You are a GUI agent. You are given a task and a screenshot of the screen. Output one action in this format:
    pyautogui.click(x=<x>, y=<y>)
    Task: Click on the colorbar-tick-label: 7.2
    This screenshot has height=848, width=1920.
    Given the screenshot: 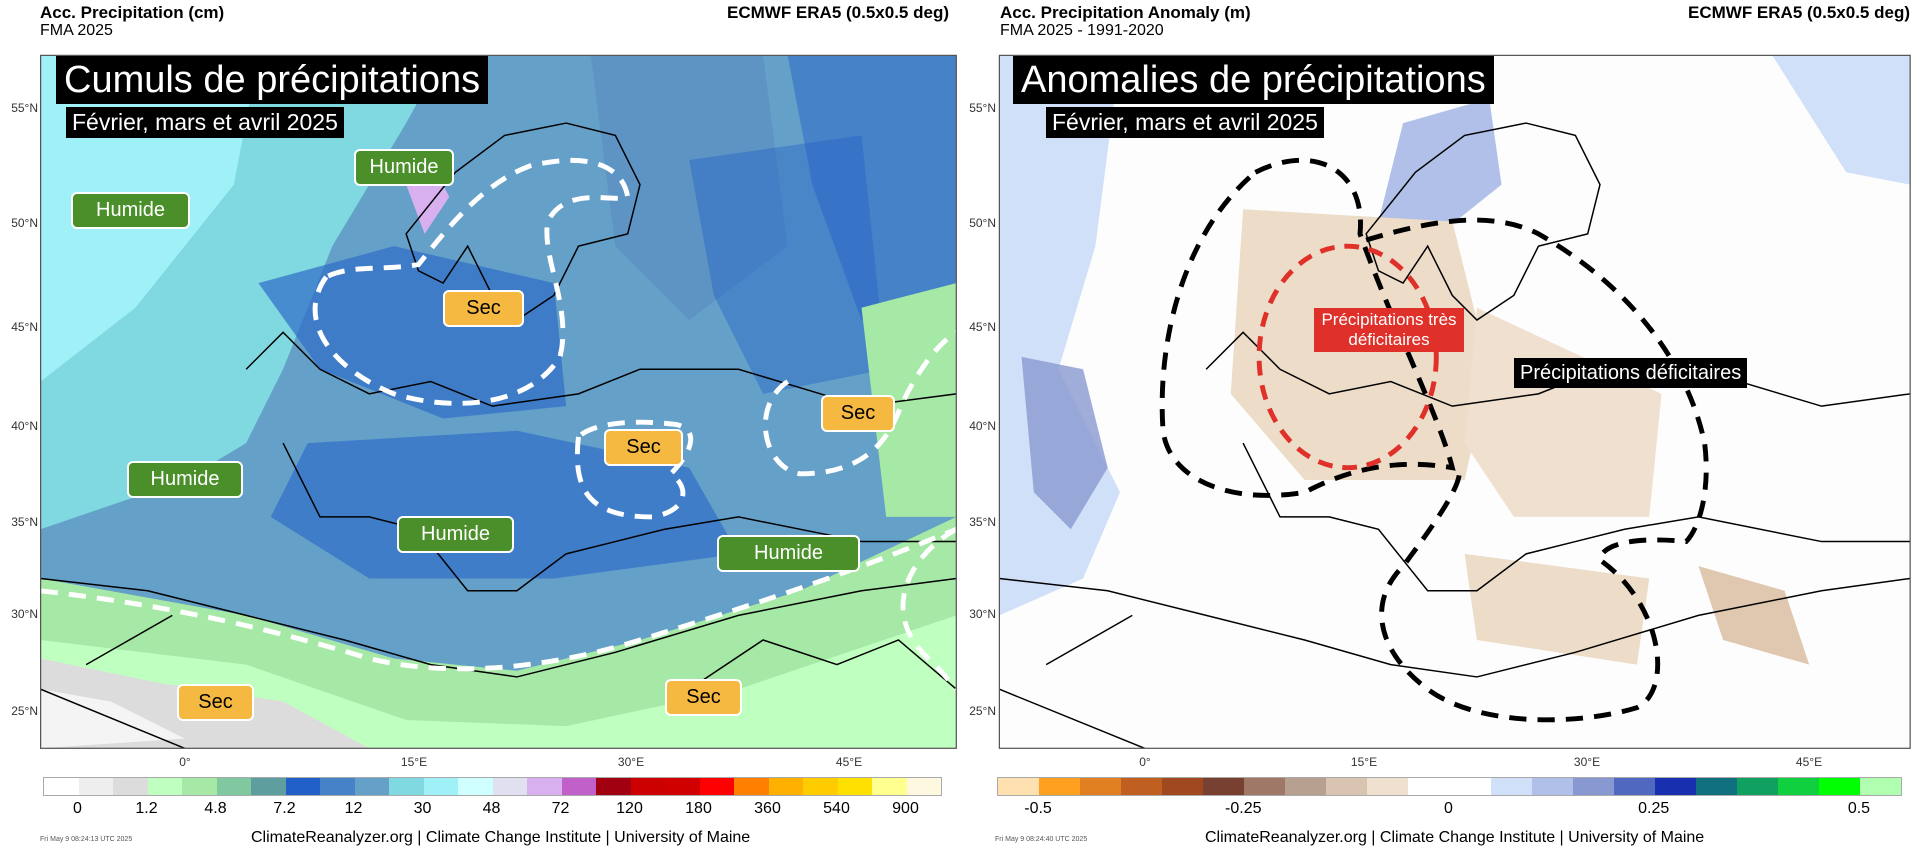 What is the action you would take?
    pyautogui.click(x=284, y=808)
    